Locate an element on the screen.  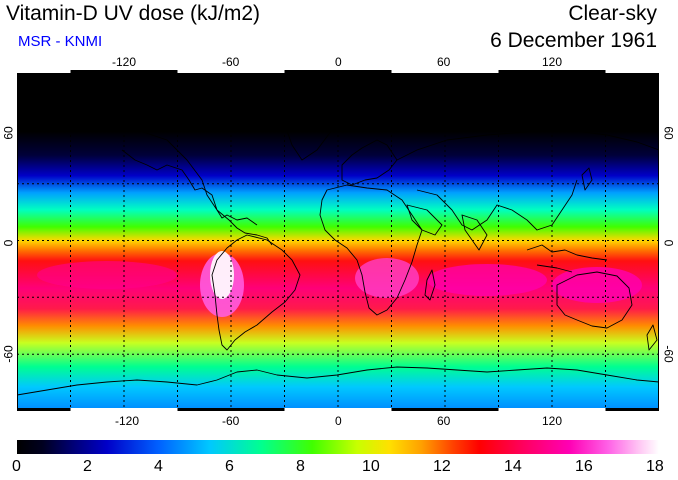
bottom-lon-label: 60 is located at coordinates (444, 421).